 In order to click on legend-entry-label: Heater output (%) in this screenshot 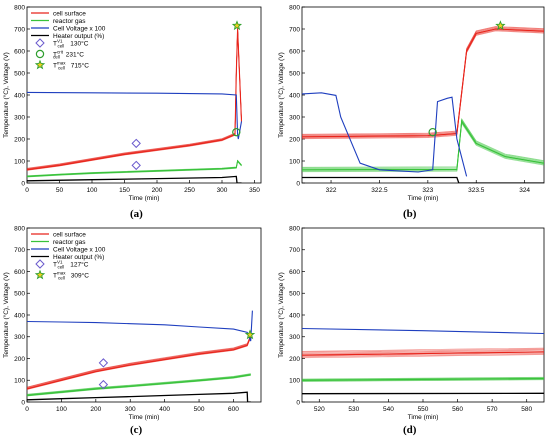, I will do `click(78, 36)`.